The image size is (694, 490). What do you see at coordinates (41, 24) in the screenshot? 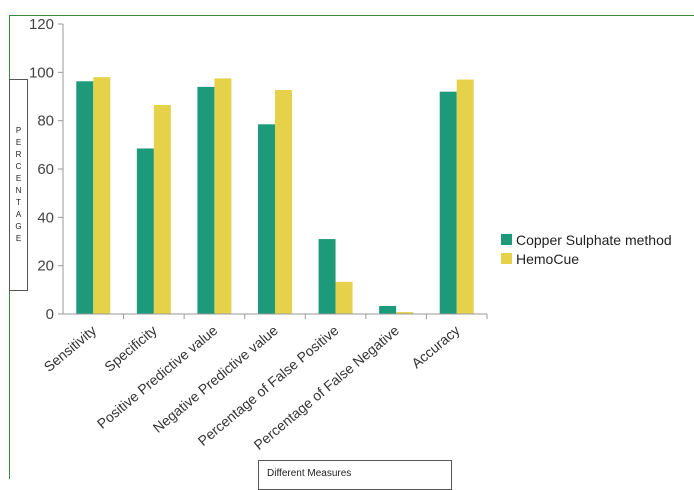
I see `y-tick-label: 120` at bounding box center [41, 24].